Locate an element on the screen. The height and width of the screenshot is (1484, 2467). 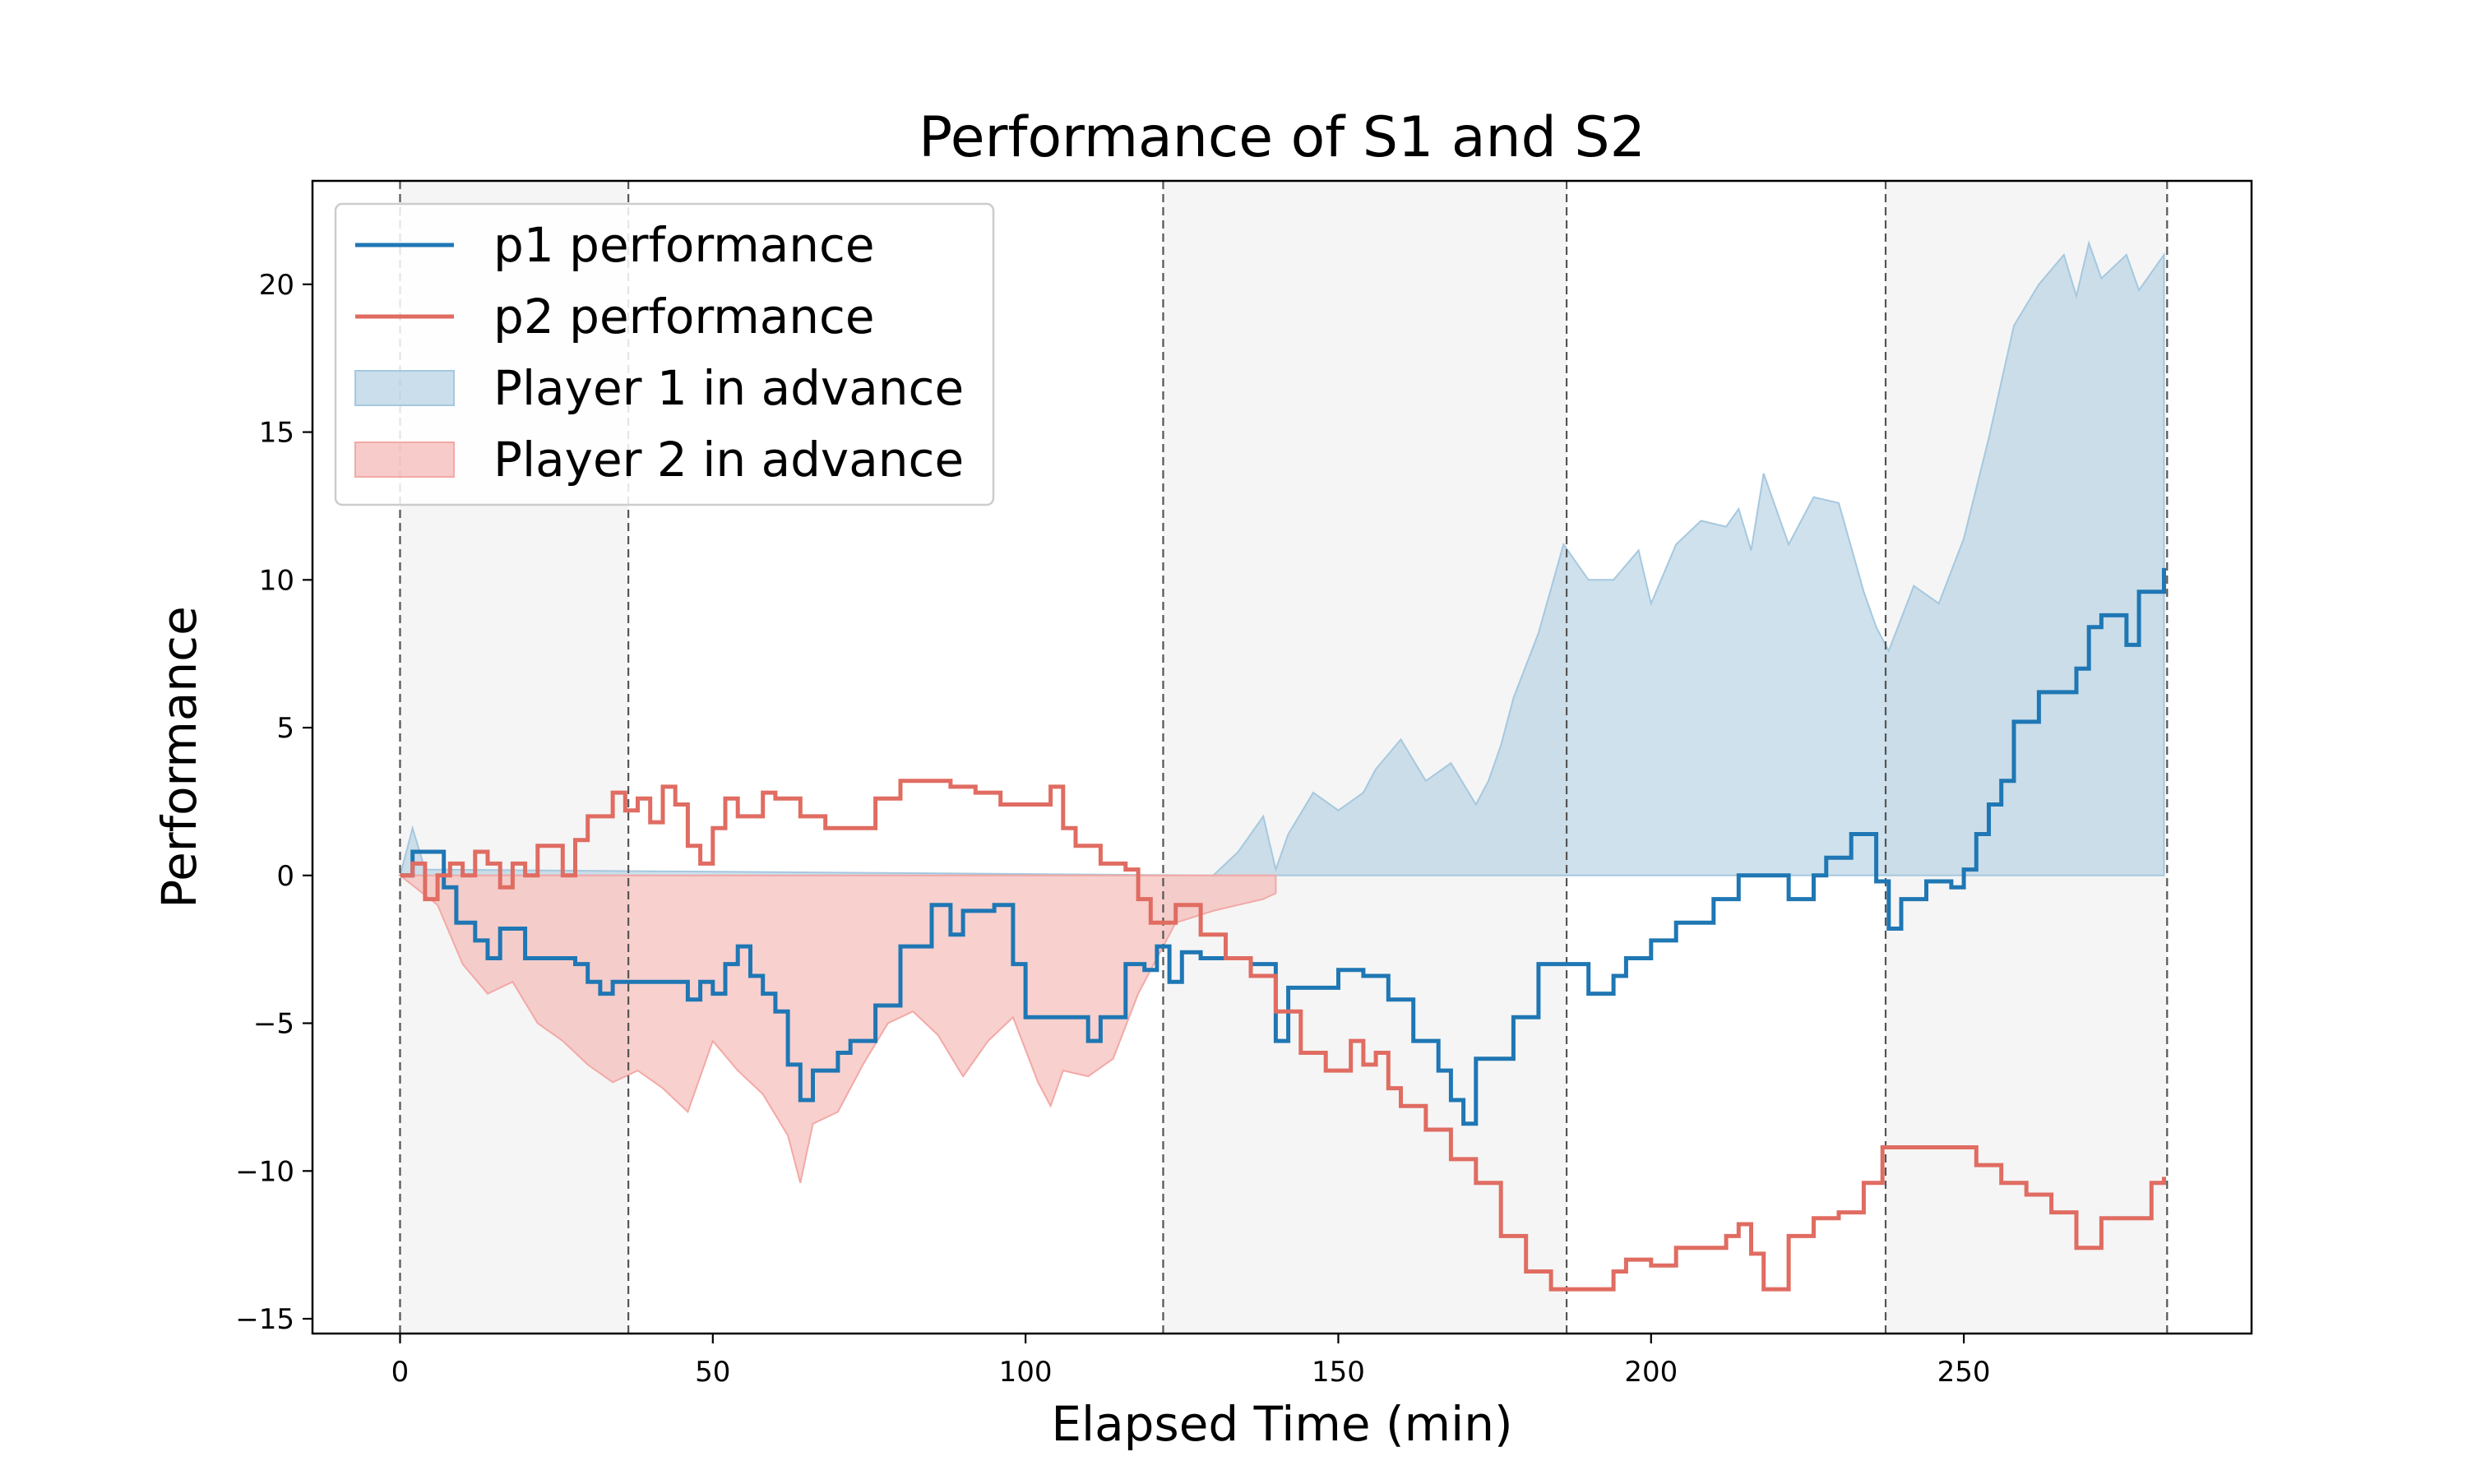
y-axis-ticks: −15 −10 −5 0 5 10 15 20 is located at coordinates (274, 802).